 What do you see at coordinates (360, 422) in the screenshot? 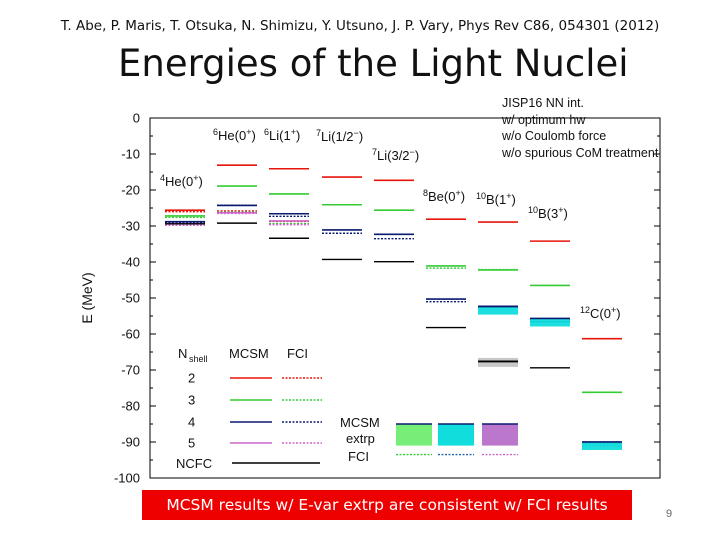
I see `legend-extrap-label: MCSM` at bounding box center [360, 422].